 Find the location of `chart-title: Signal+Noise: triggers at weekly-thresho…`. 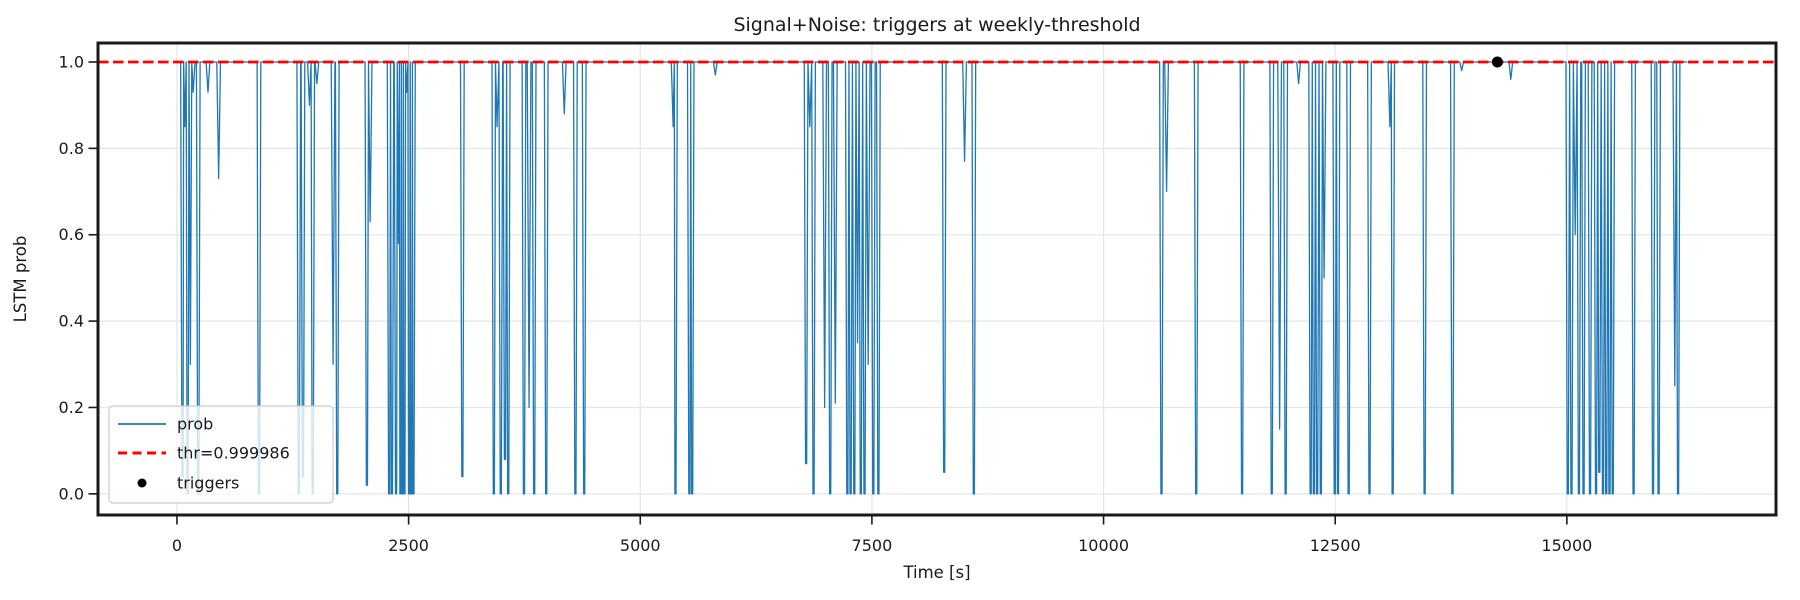

chart-title: Signal+Noise: triggers at weekly-thresho… is located at coordinates (936, 25).